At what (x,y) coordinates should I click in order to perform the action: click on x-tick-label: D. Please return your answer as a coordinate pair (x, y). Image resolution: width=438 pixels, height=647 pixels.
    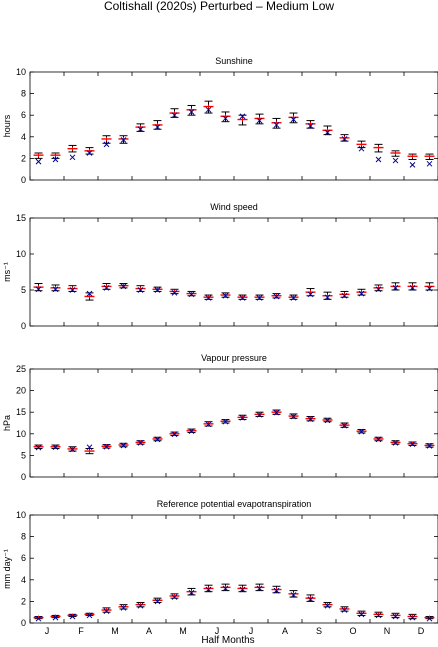
    Looking at the image, I should click on (421, 631).